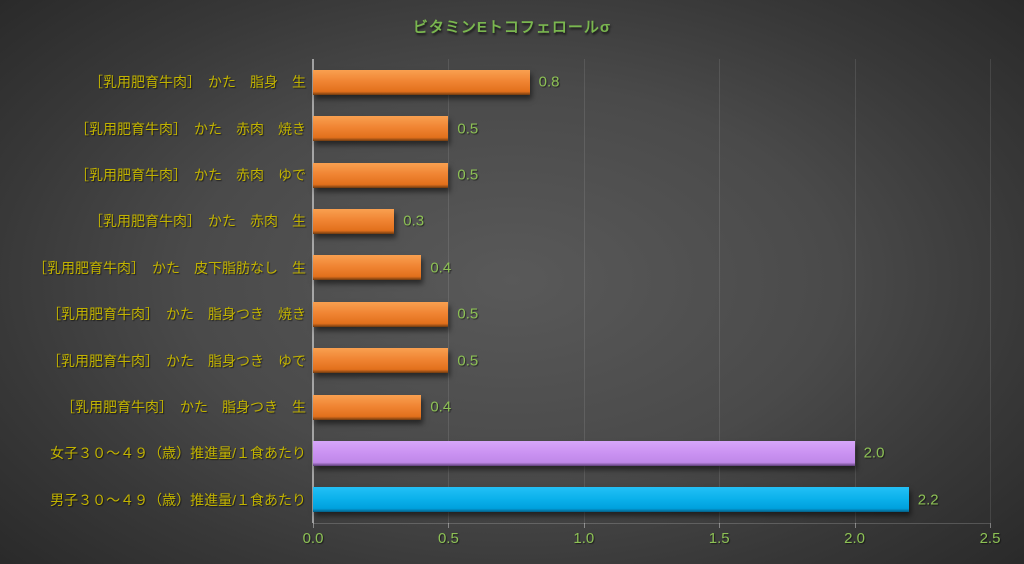 This screenshot has width=1024, height=564. Describe the element at coordinates (183, 407) in the screenshot. I see `category-label: ［乳用肥育牛肉］ かた 脂身つき 生` at that location.